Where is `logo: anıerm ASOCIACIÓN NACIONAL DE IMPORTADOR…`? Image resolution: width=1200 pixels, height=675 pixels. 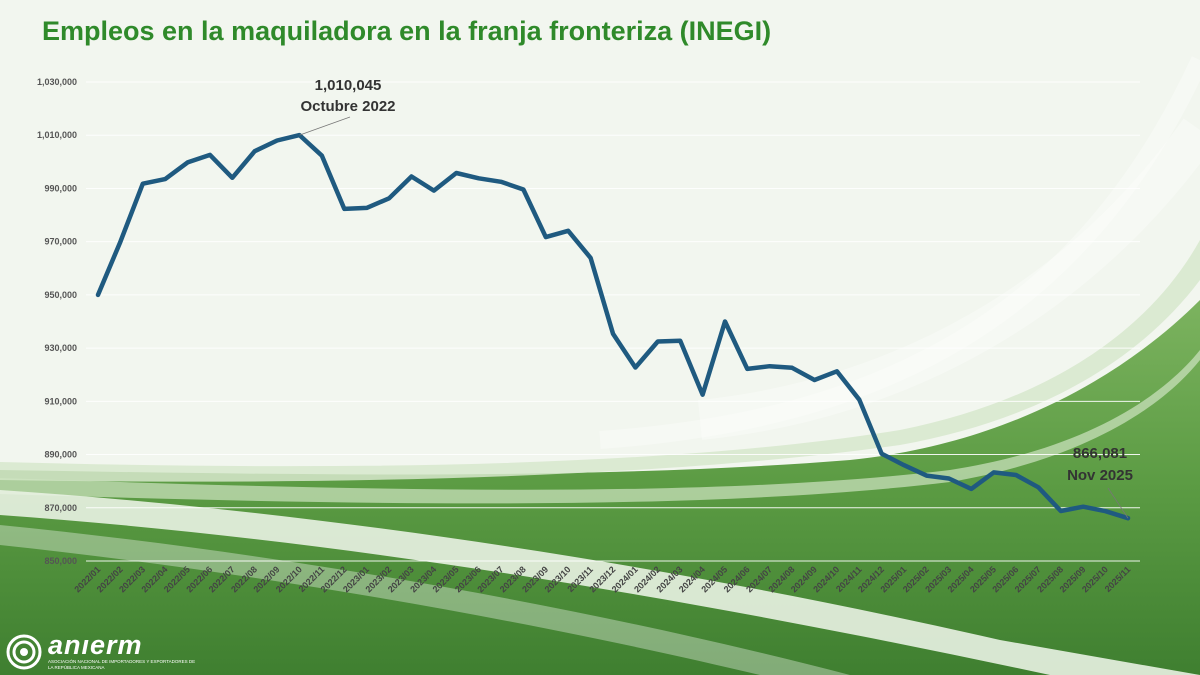 logo: anıerm ASOCIACIÓN NACIONAL DE IMPORTADOR… is located at coordinates (106, 652).